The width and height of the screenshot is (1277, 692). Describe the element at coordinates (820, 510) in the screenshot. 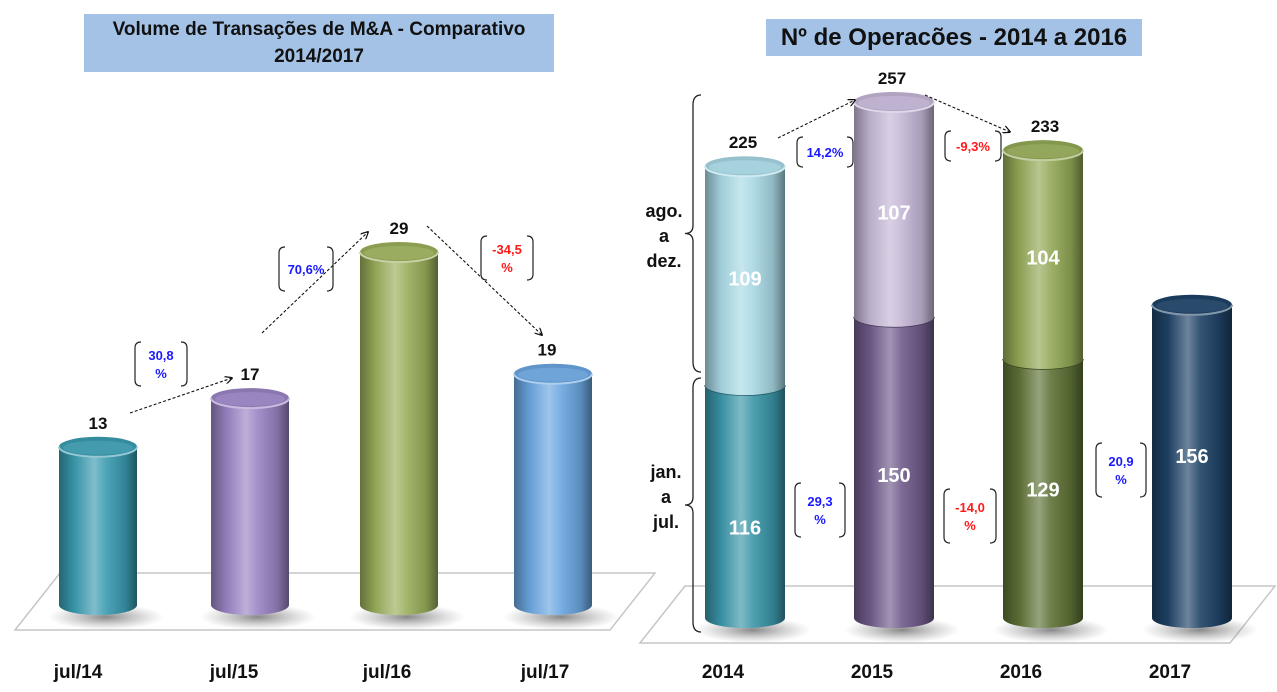

I see `change-label: 29,3%` at that location.